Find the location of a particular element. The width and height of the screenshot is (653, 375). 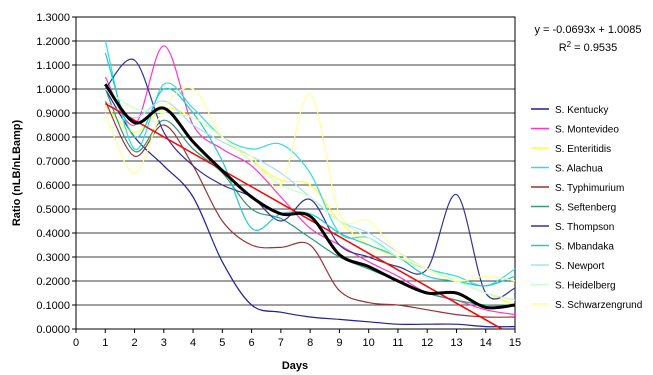

x-tick-label: 2 is located at coordinates (134, 343).